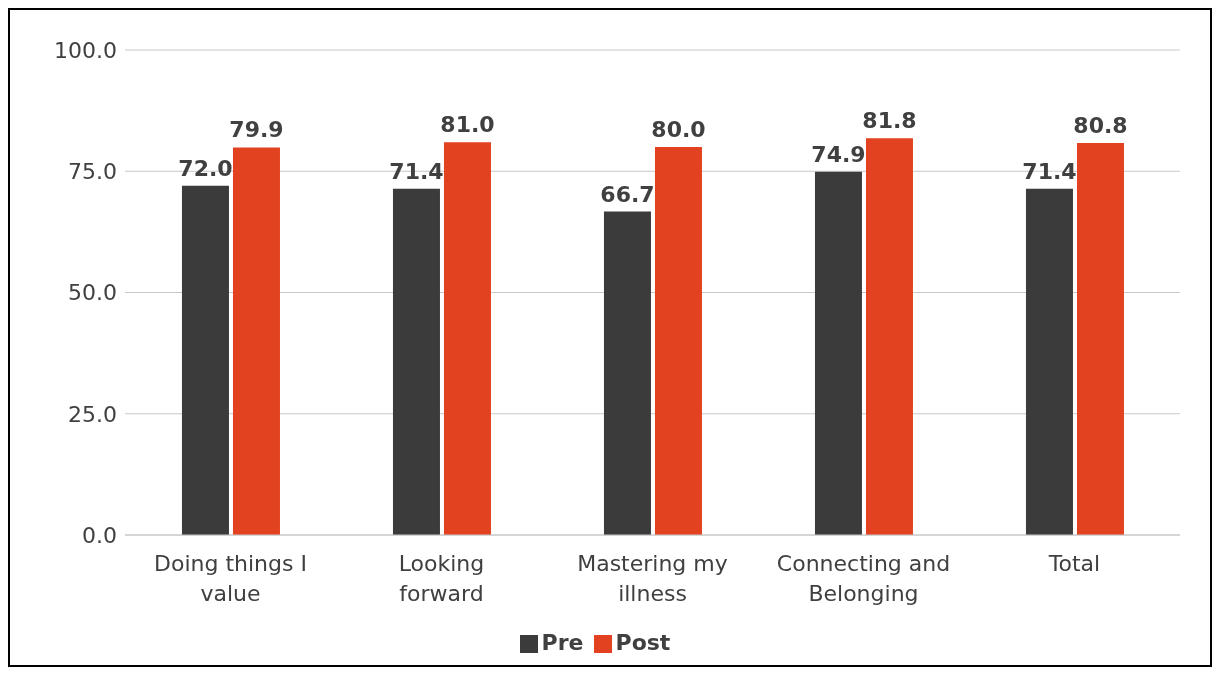 This screenshot has width=1222, height=677. I want to click on x-tick-label: Connecting and Belonging, so click(863, 578).